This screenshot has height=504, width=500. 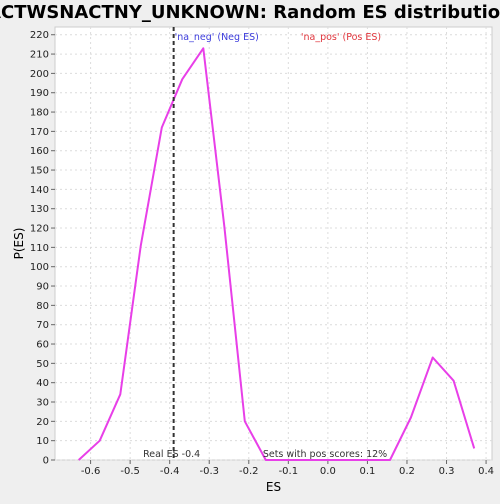 I want to click on y-tick-label: 190, so click(x=39, y=93).